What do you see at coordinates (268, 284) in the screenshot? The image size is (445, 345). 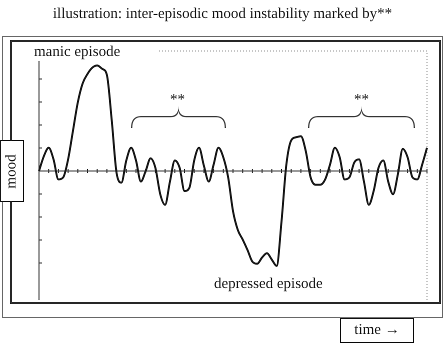 I see `text: depressed episode` at bounding box center [268, 284].